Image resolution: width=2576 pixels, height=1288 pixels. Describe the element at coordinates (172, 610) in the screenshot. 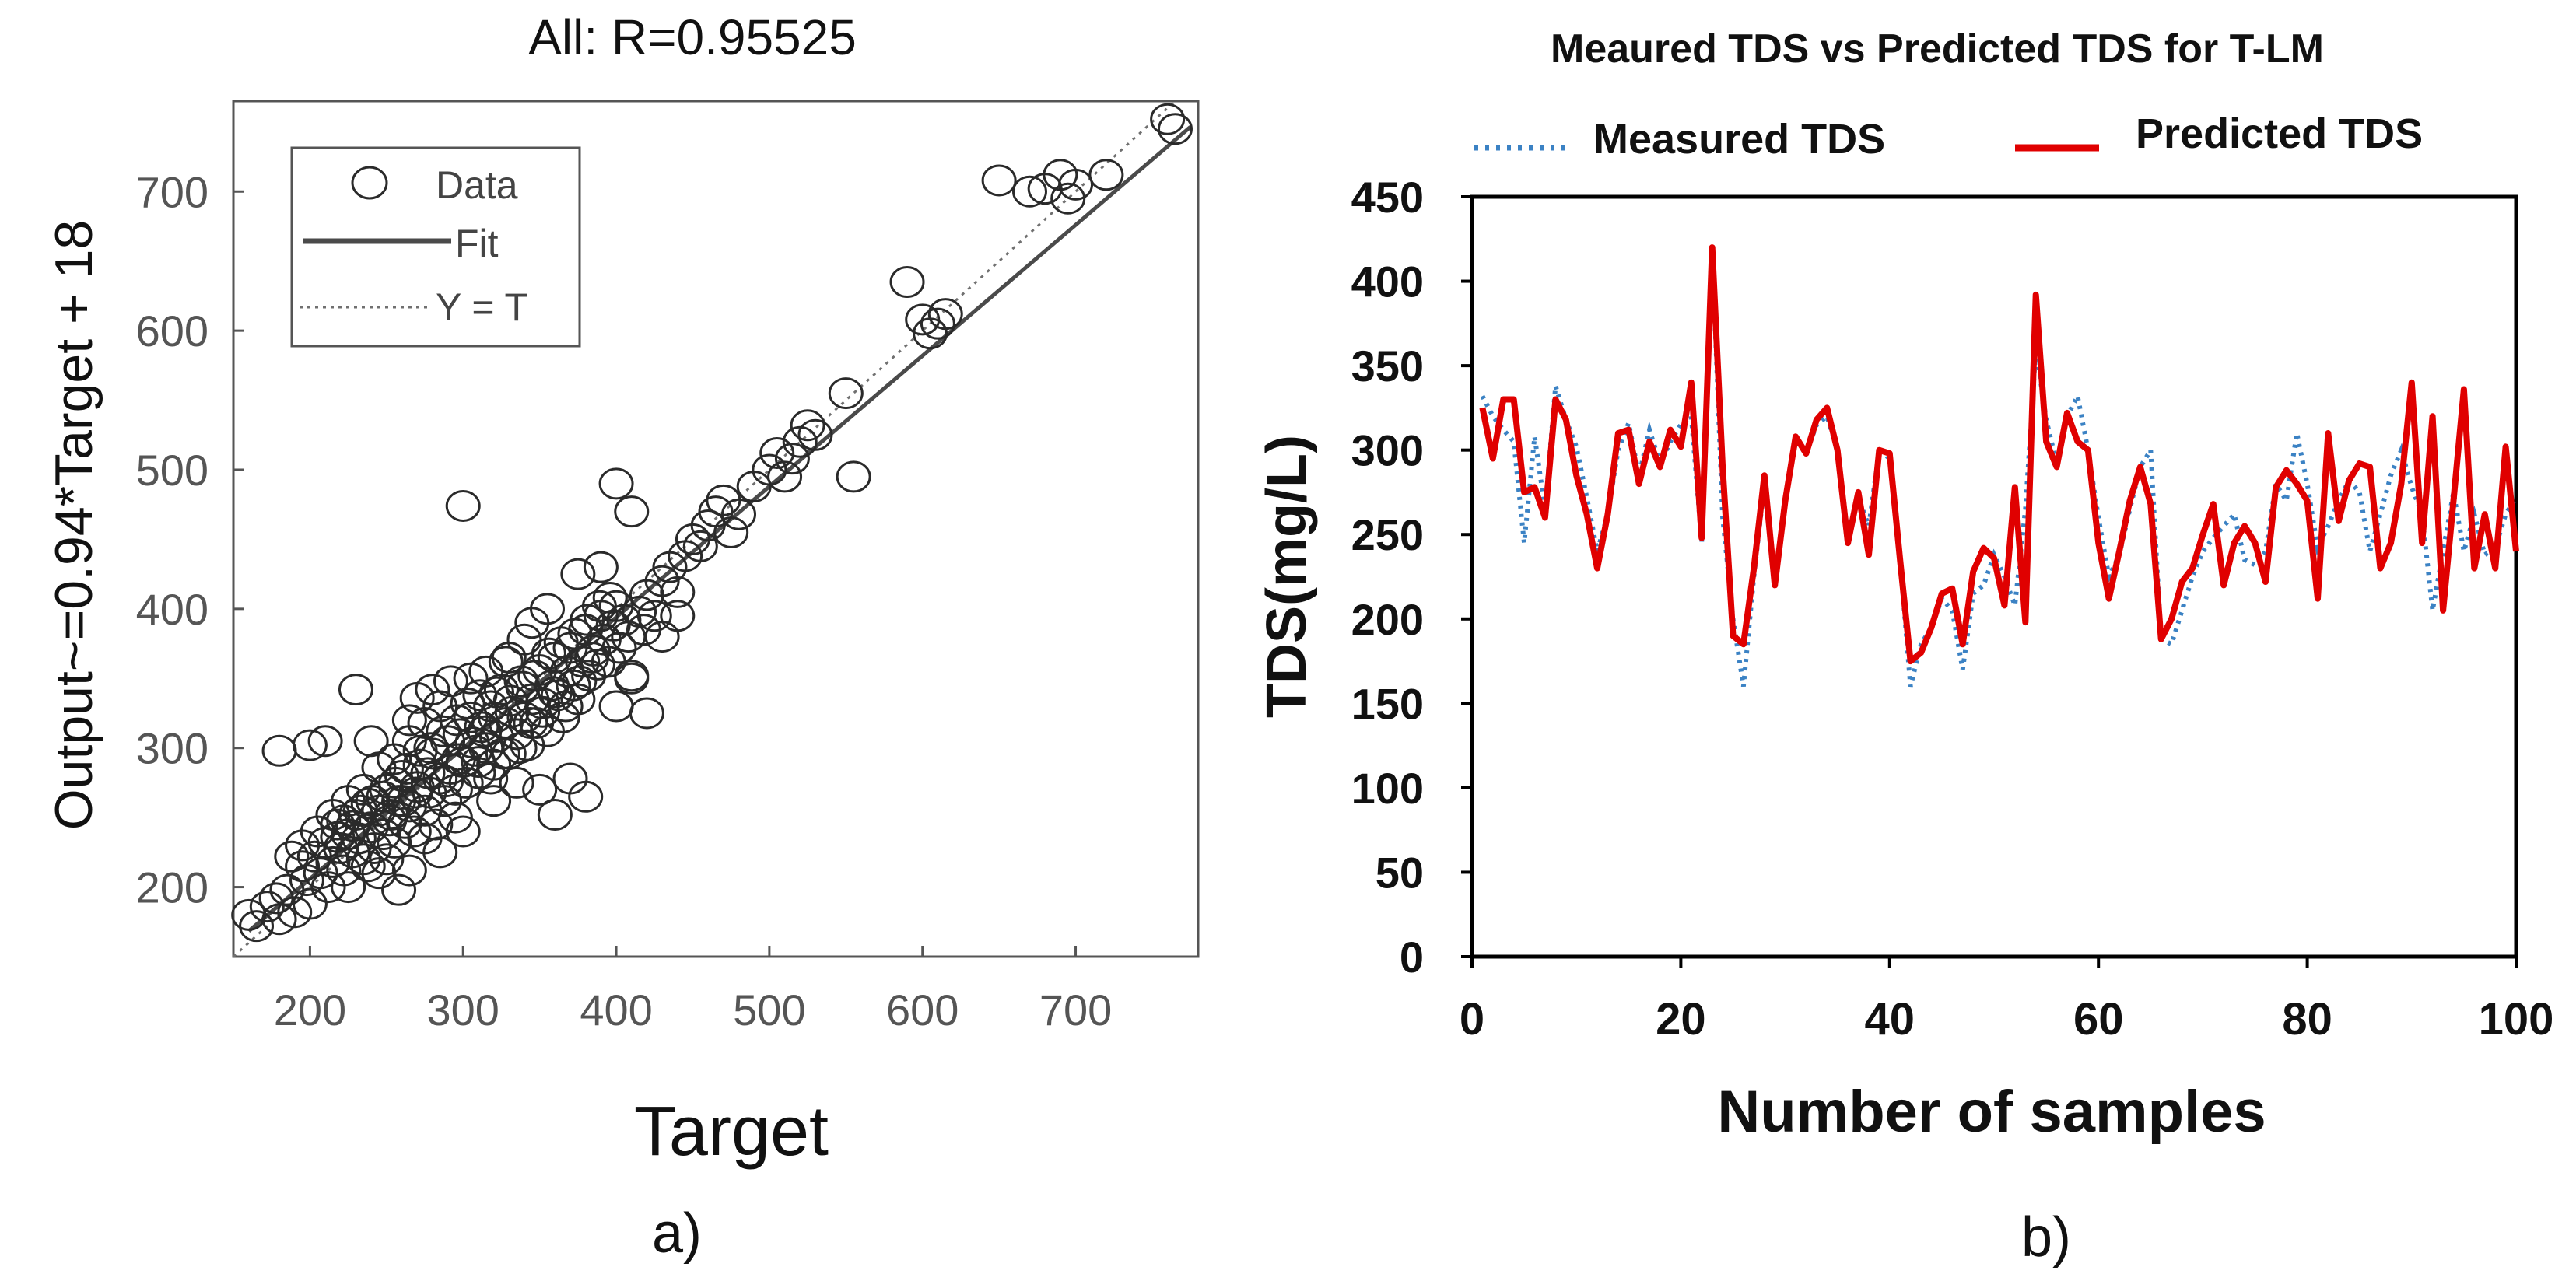

I see `panel-a-y-tick-label: 400` at that location.